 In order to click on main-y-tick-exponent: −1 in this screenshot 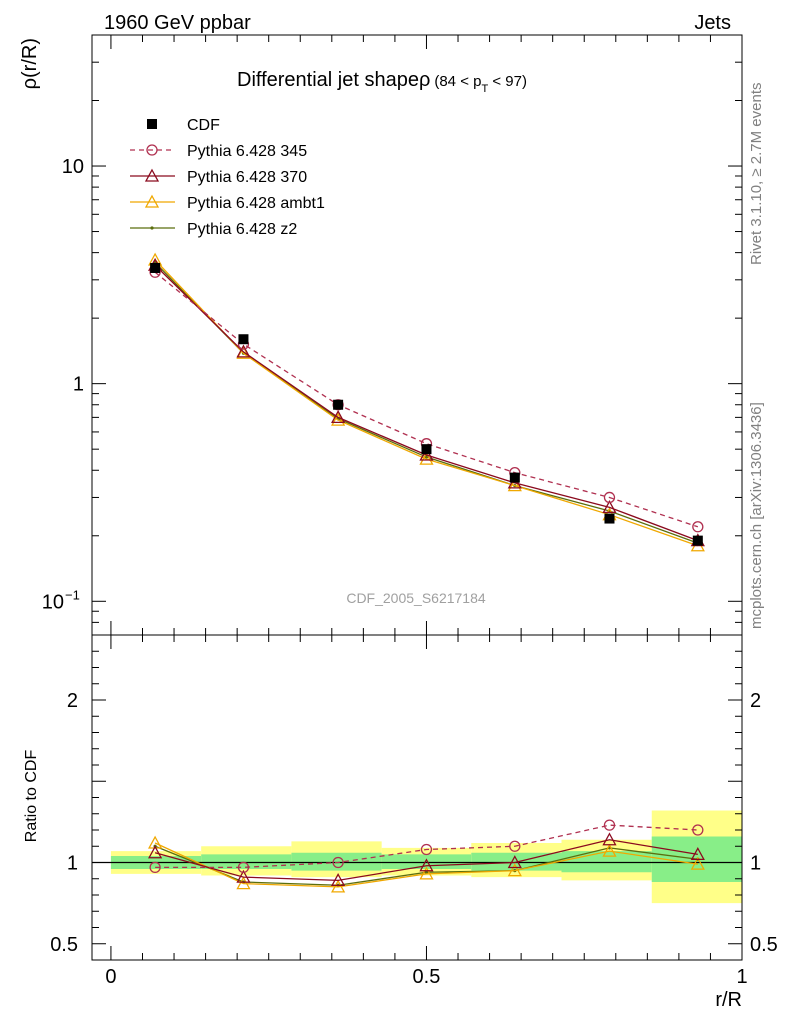, I will do `click(72, 594)`.